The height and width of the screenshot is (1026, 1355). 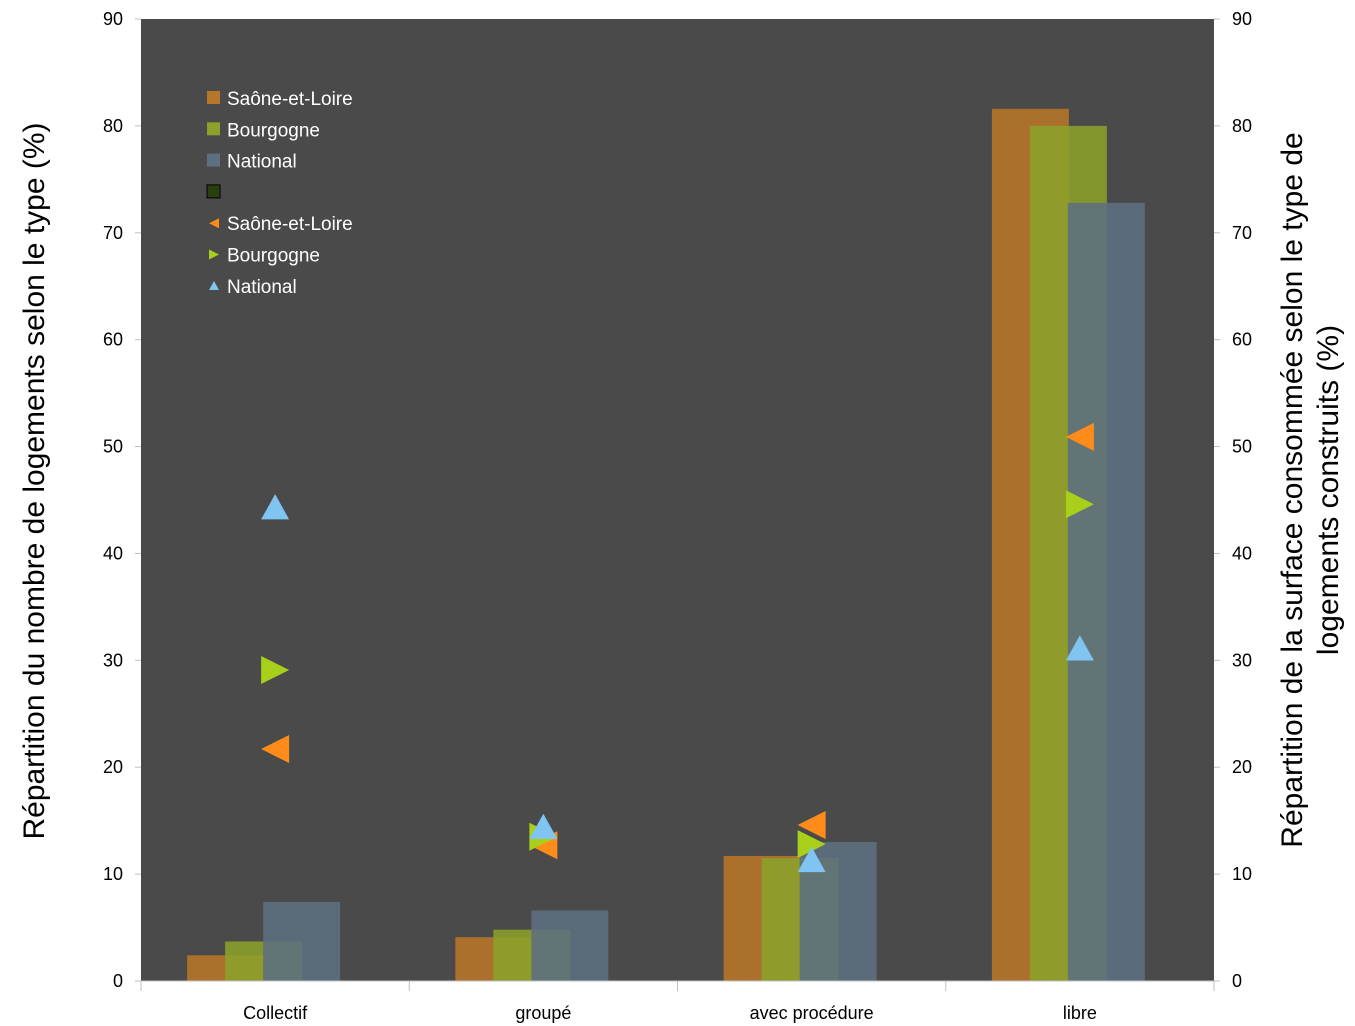 What do you see at coordinates (113, 340) in the screenshot?
I see `left-tick-label: 60` at bounding box center [113, 340].